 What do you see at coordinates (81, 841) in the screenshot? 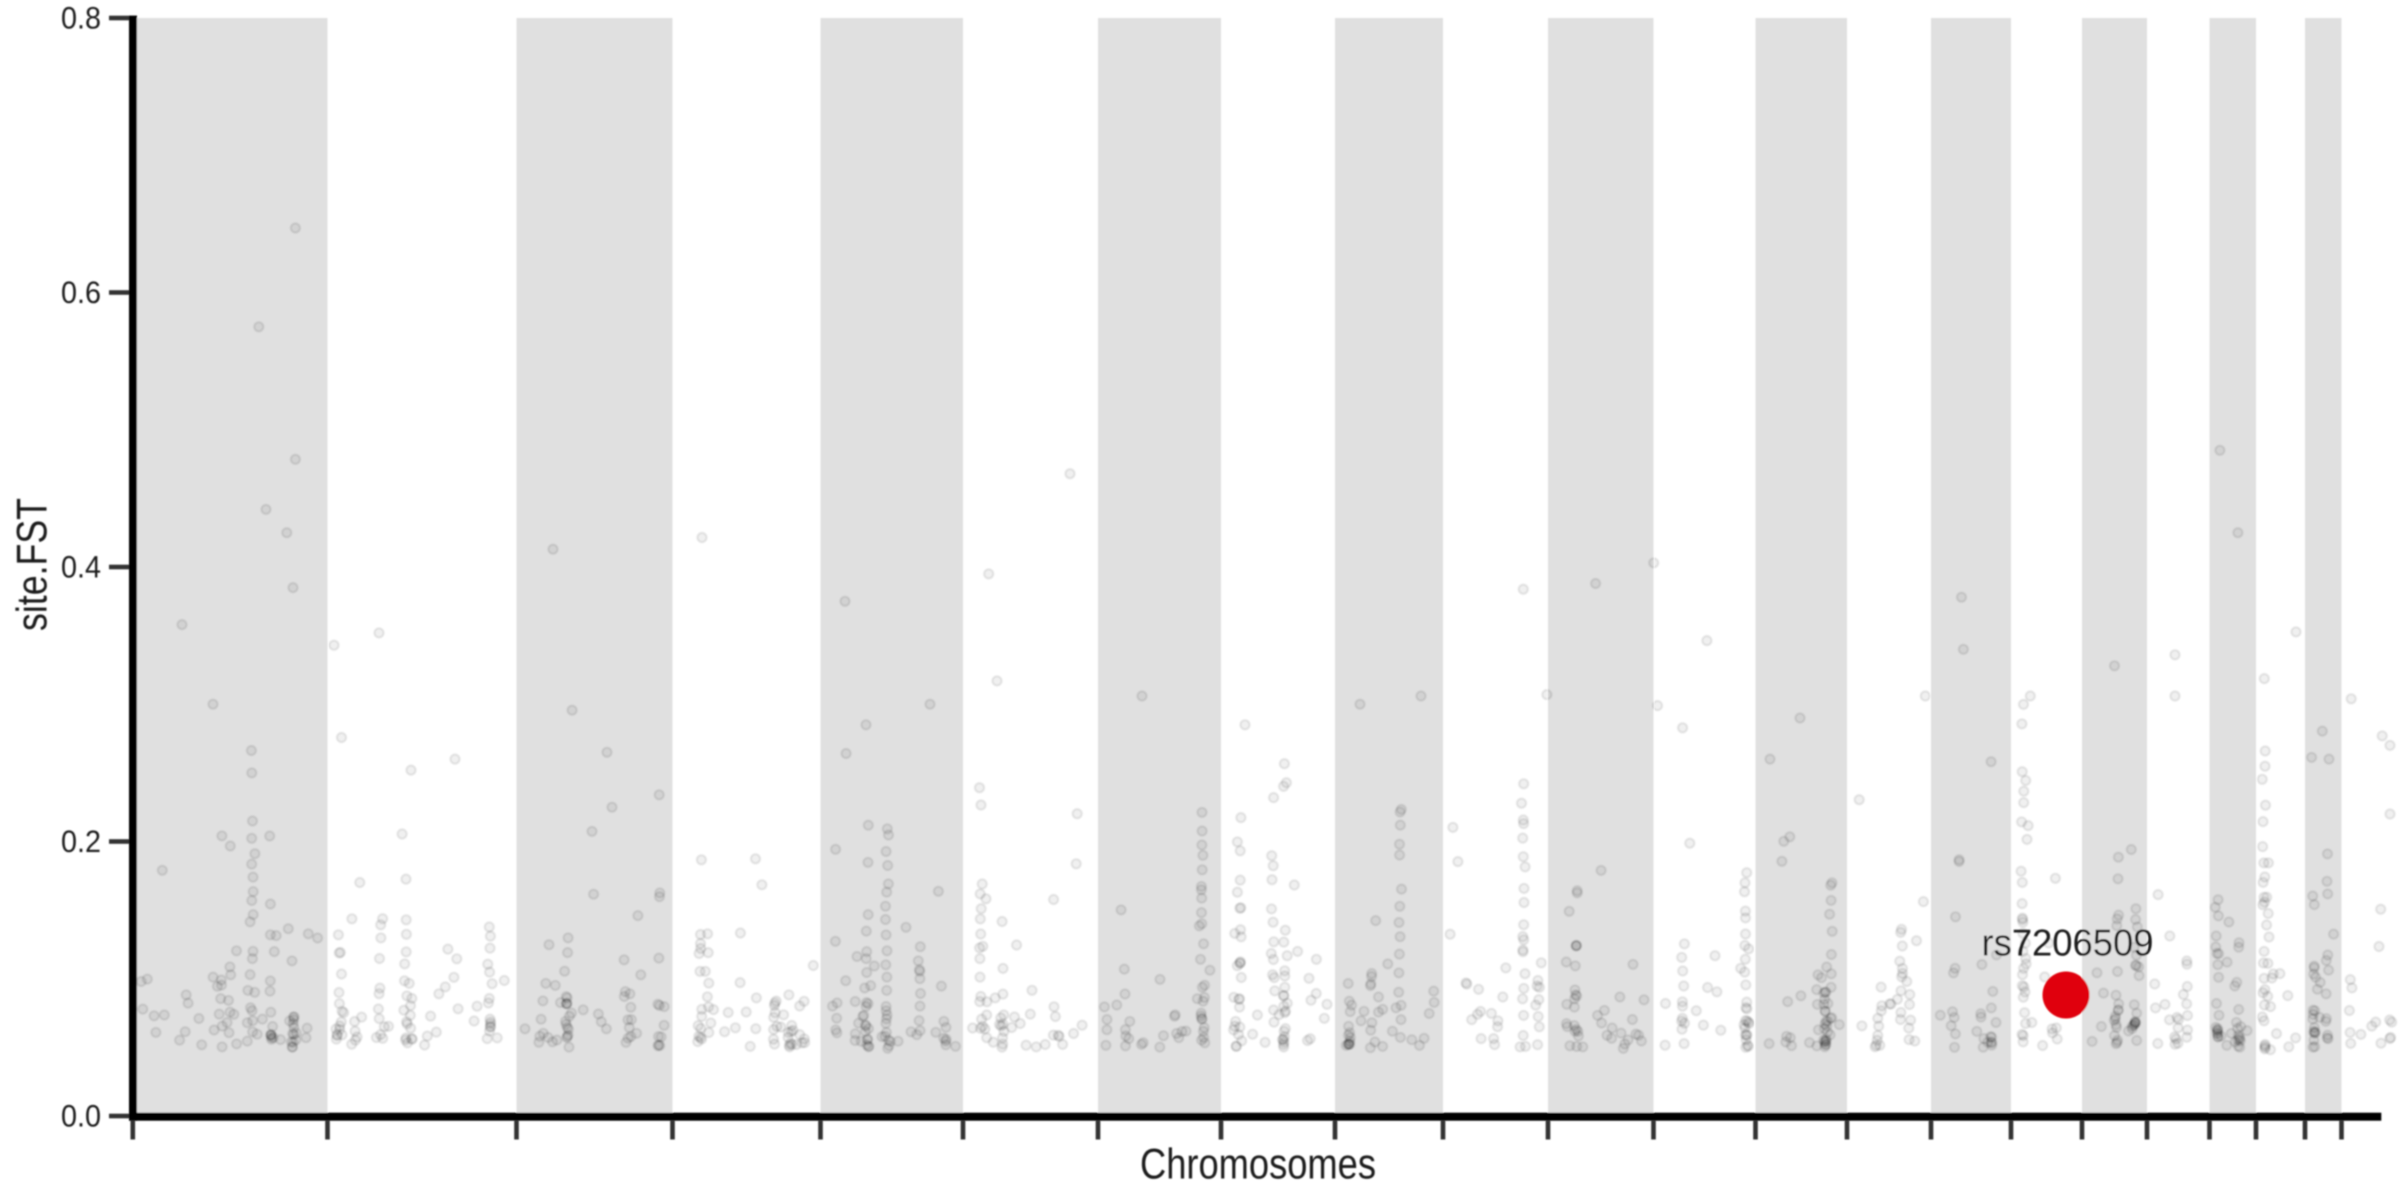
I see `svg-text: 0.2` at bounding box center [81, 841].